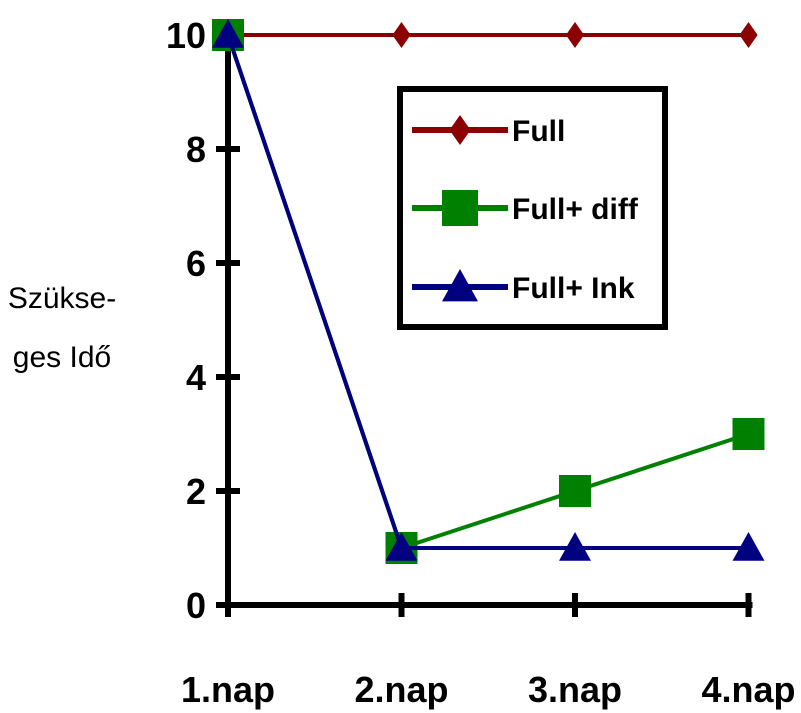 The height and width of the screenshot is (713, 801). What do you see at coordinates (488, 131) in the screenshot?
I see `legend-item: Full` at bounding box center [488, 131].